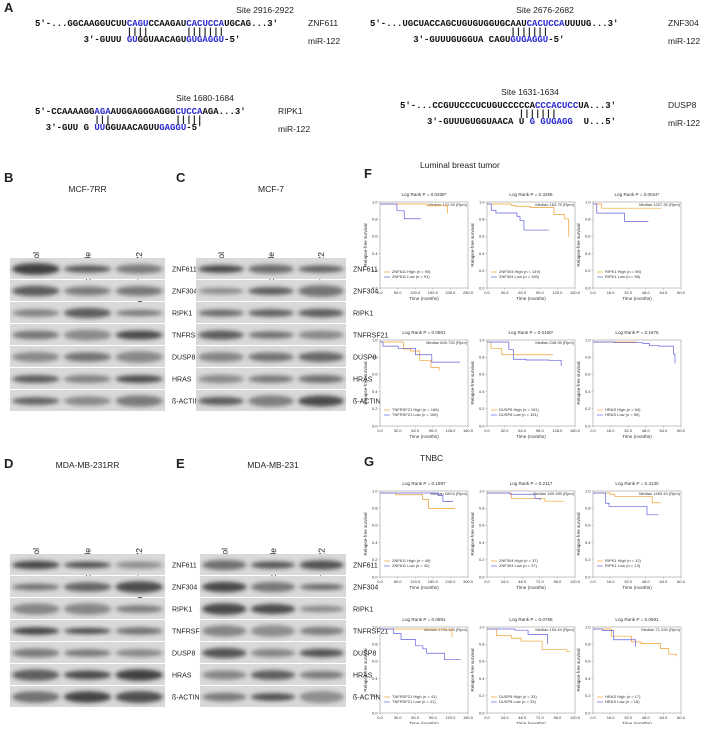 This screenshot has height=729, width=709. I want to click on gene-name: RIPK1, so click(290, 111).